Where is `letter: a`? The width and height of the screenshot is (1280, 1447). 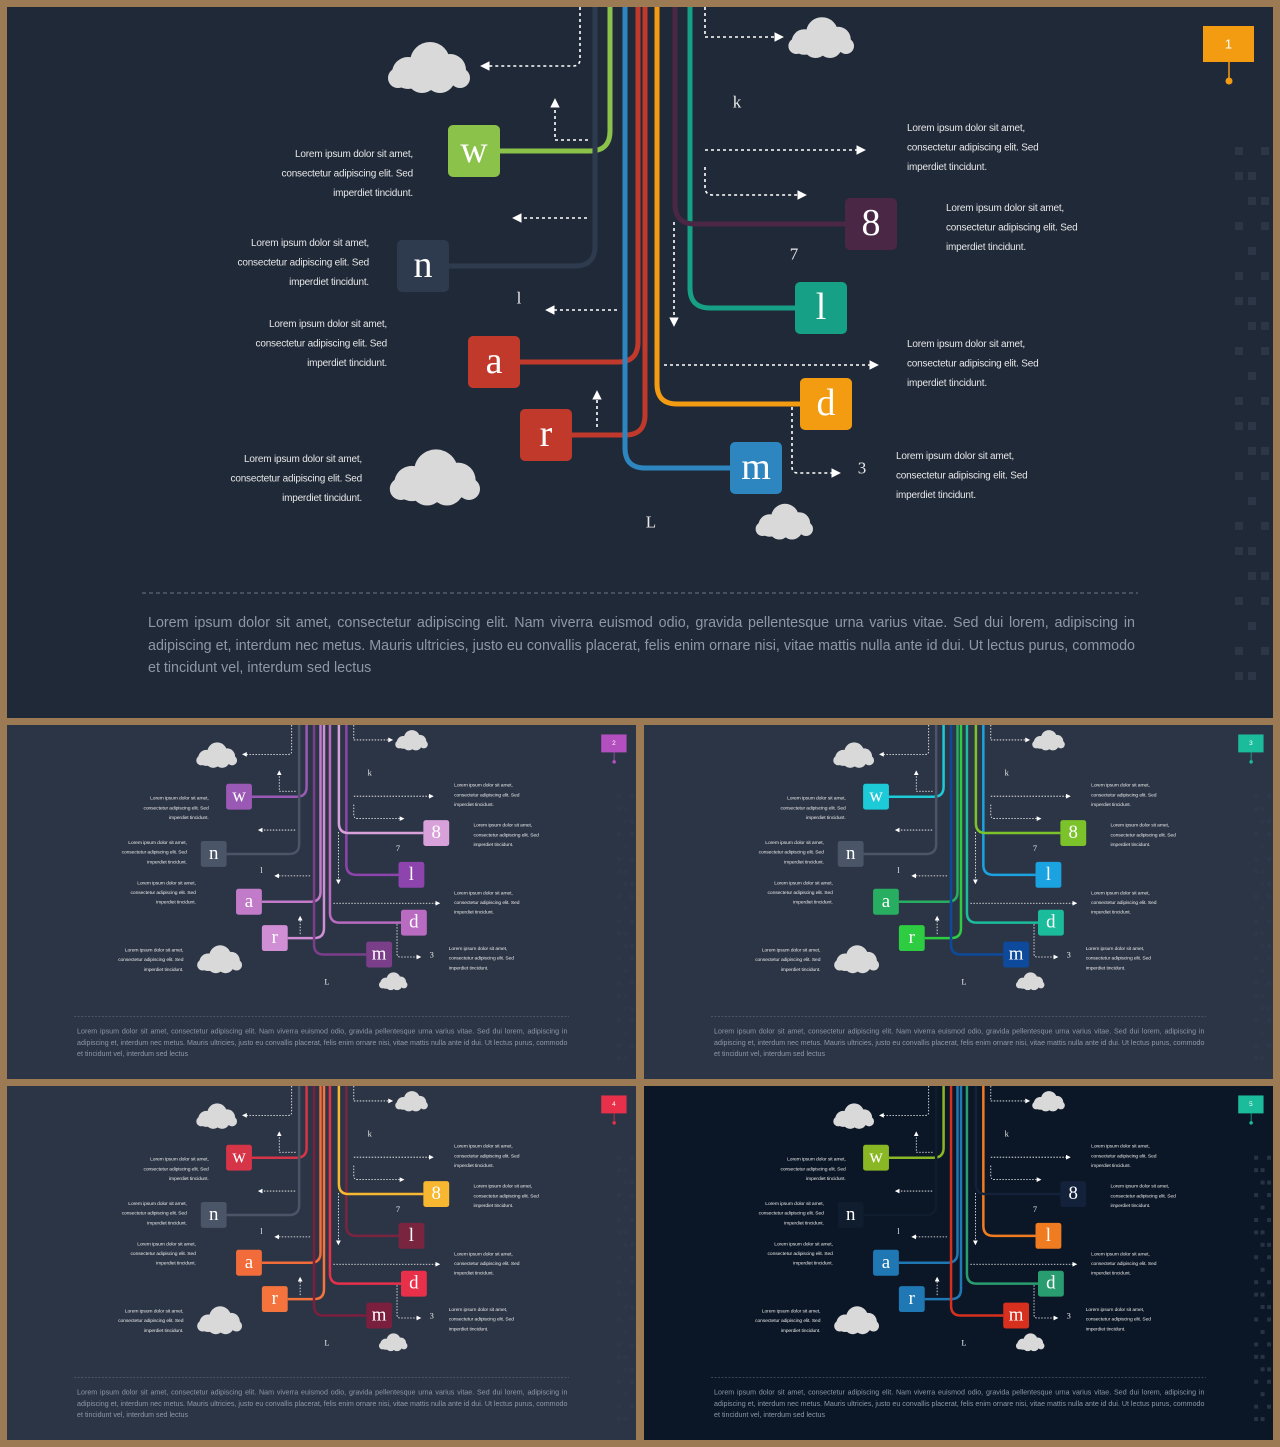 letter: a is located at coordinates (494, 361).